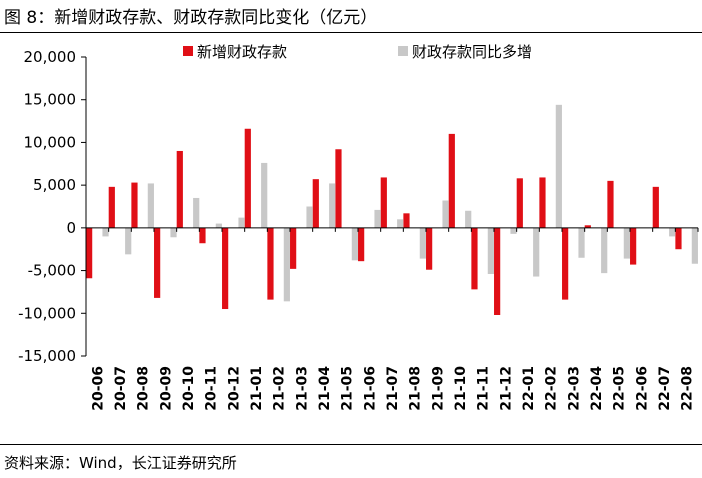 The width and height of the screenshot is (702, 478). What do you see at coordinates (472, 52) in the screenshot?
I see `legend-label-yoy-increase: 财政存款同比多增` at bounding box center [472, 52].